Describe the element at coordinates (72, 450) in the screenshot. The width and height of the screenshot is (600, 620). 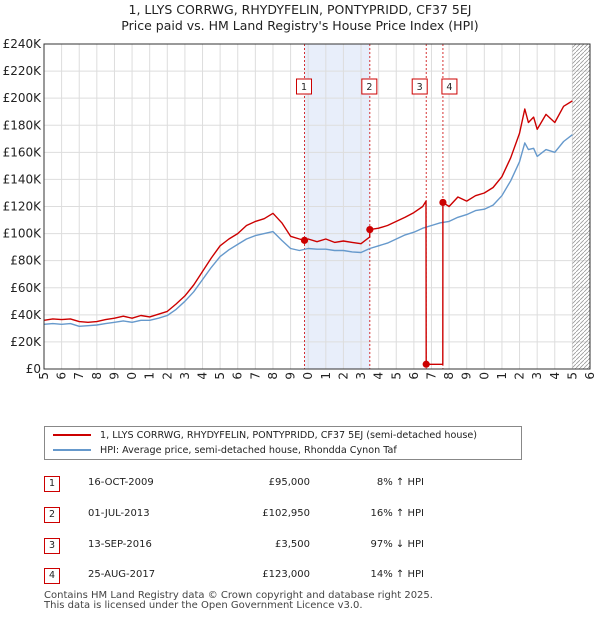
I see `hpi-line-swatch` at that location.